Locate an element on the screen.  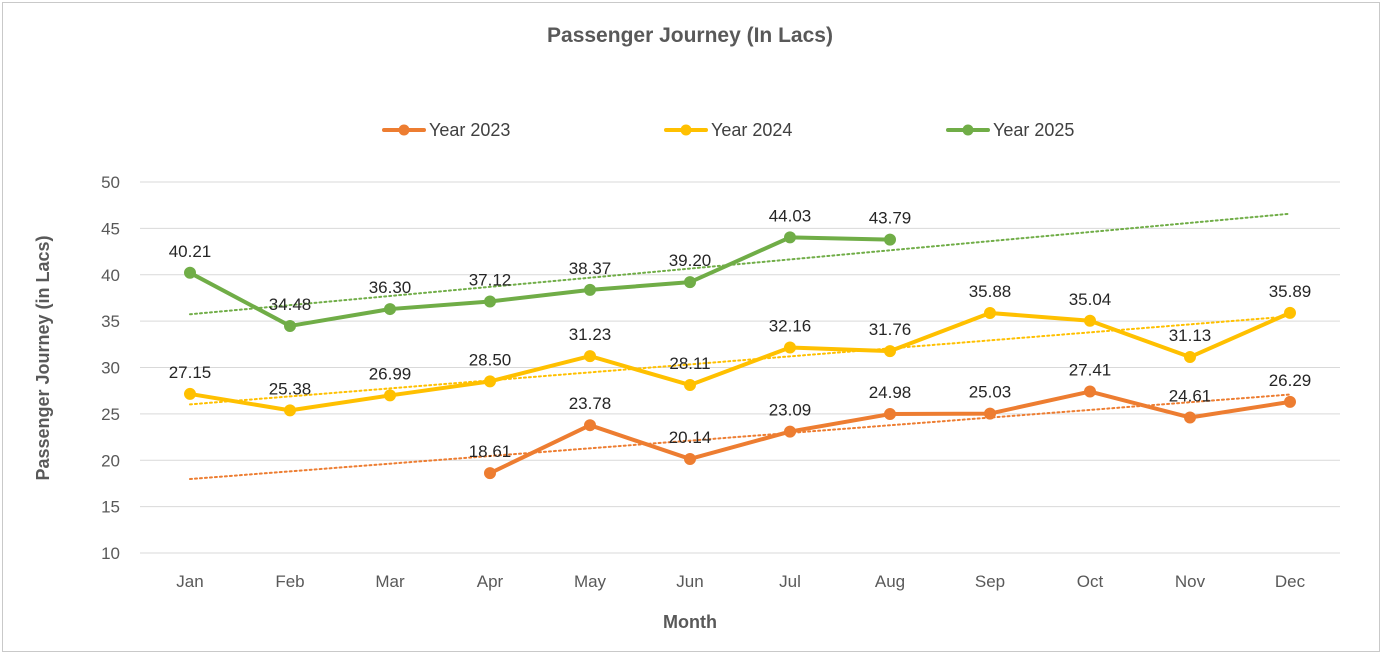
x-tick-label: Feb is located at coordinates (289, 581).